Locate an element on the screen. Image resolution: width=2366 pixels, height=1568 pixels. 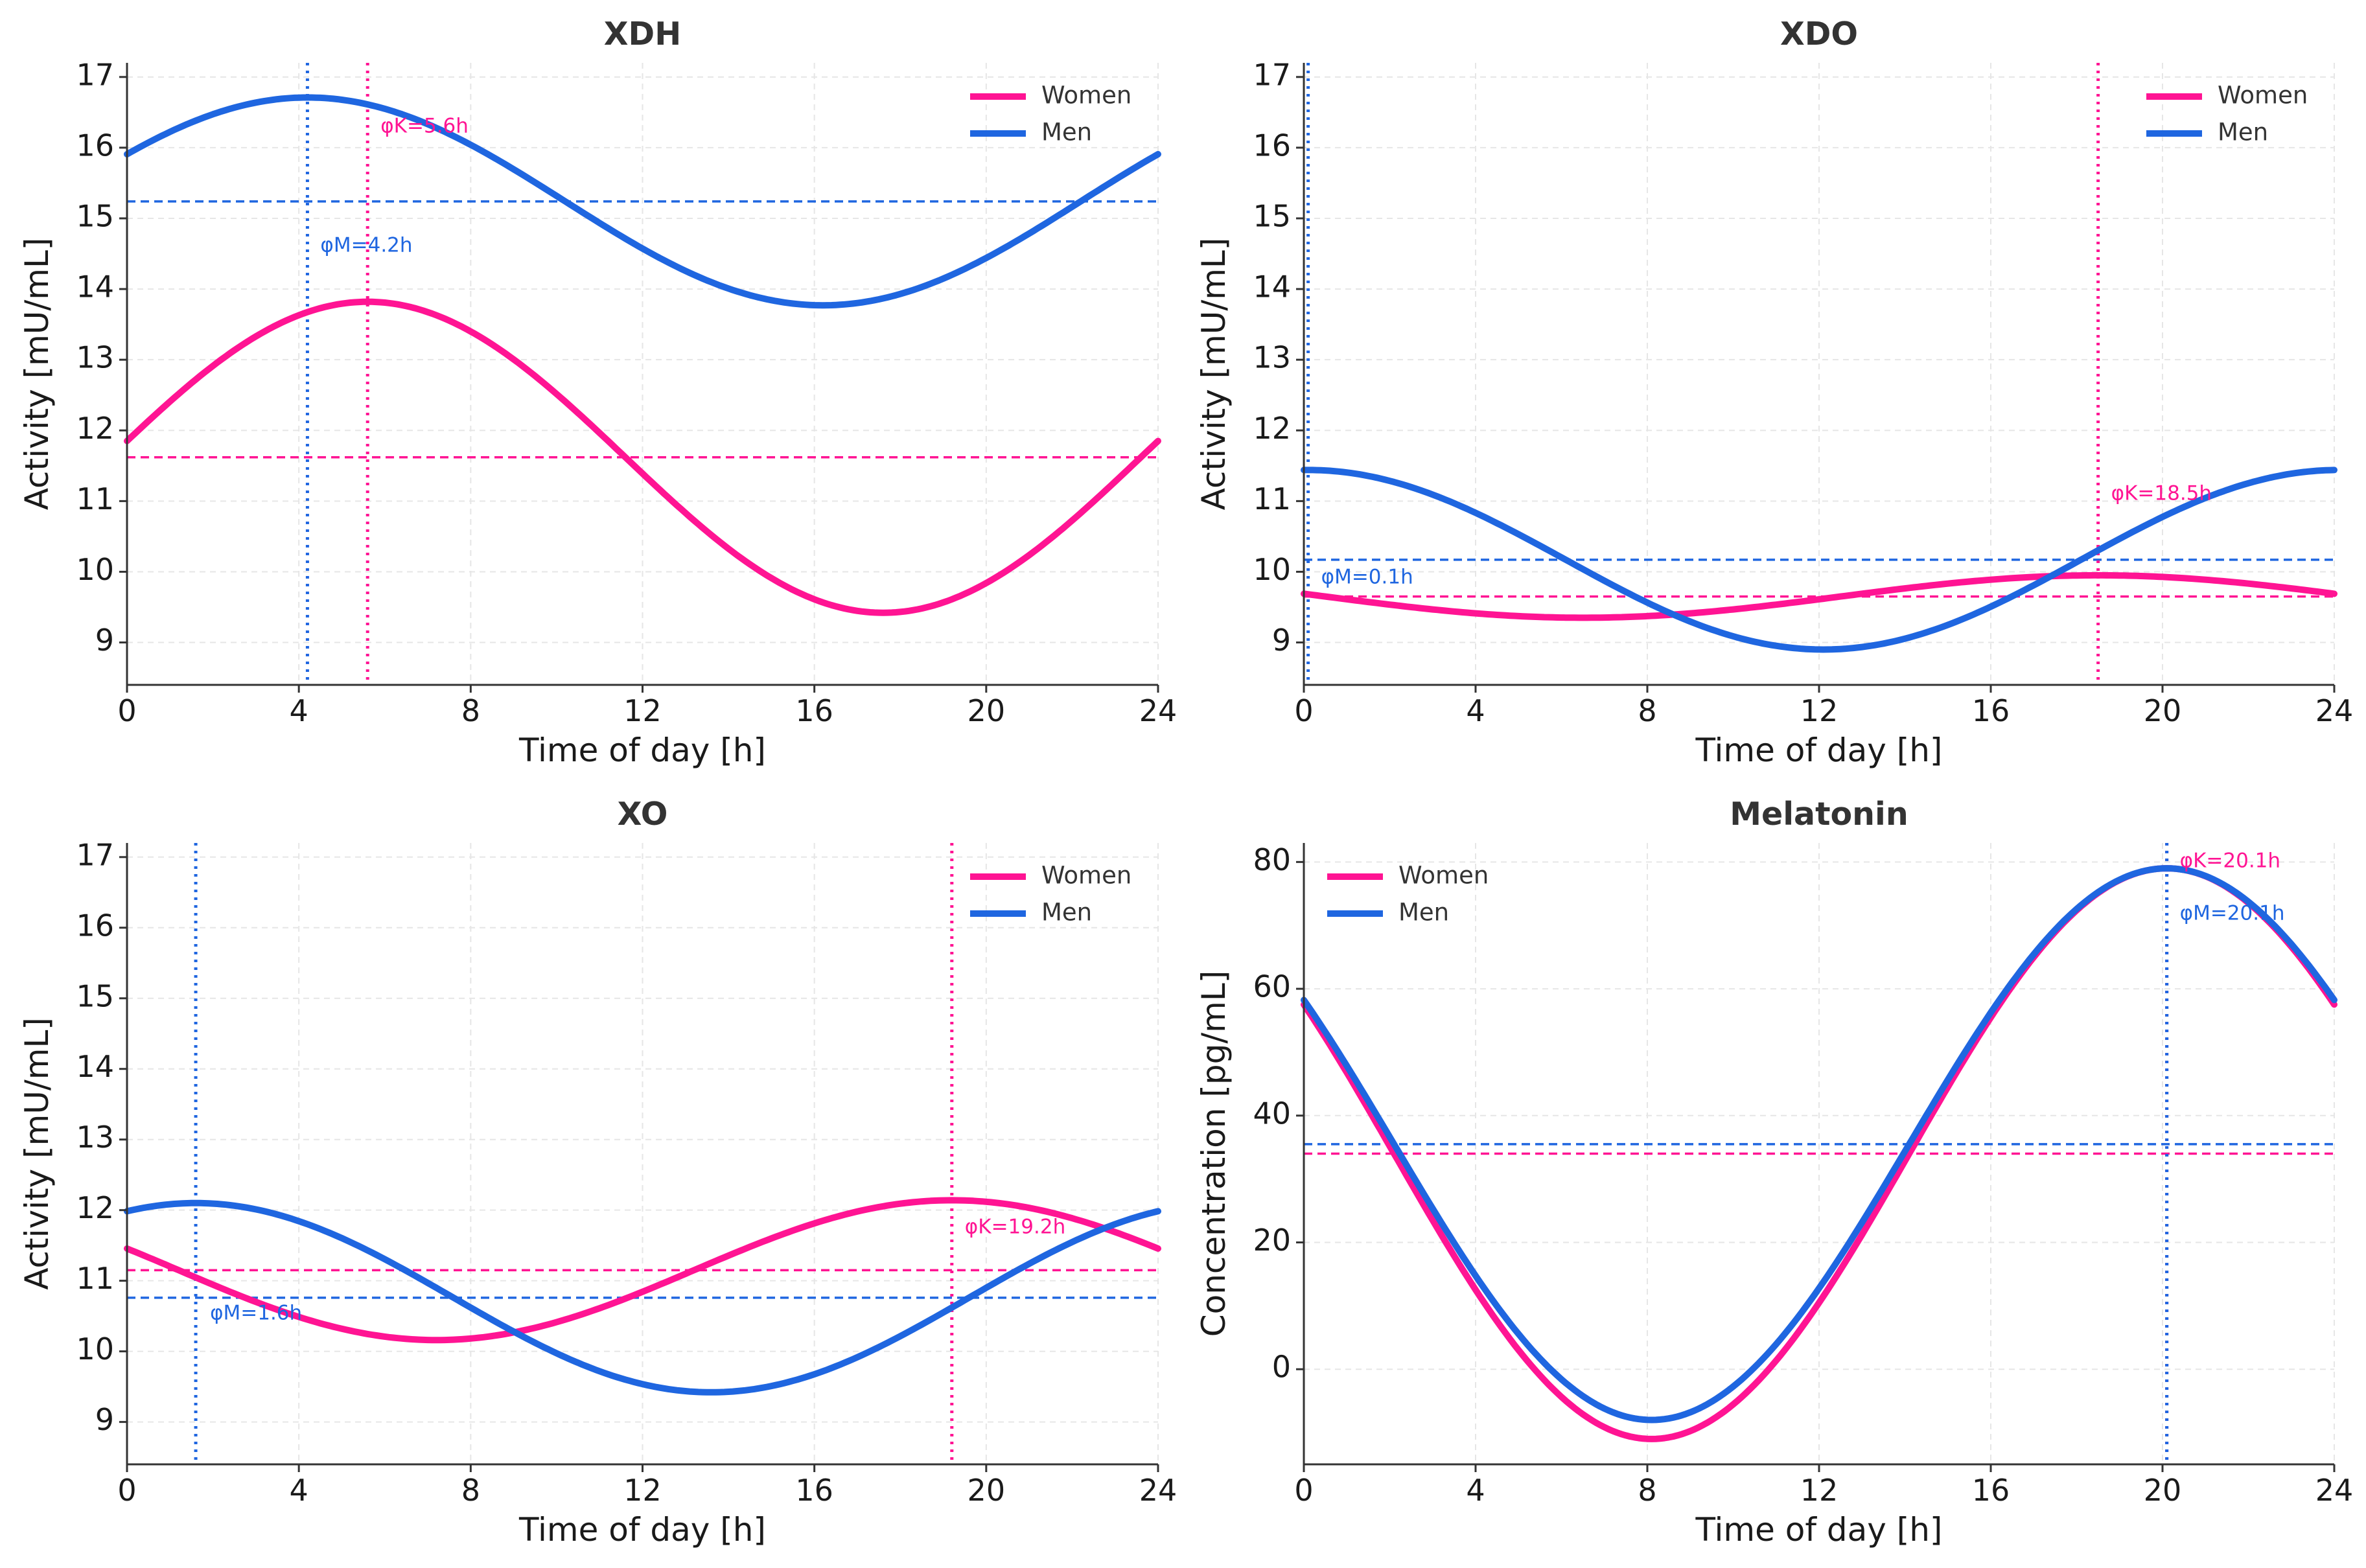
phase-label-women: φK=5.6h is located at coordinates (424, 126).